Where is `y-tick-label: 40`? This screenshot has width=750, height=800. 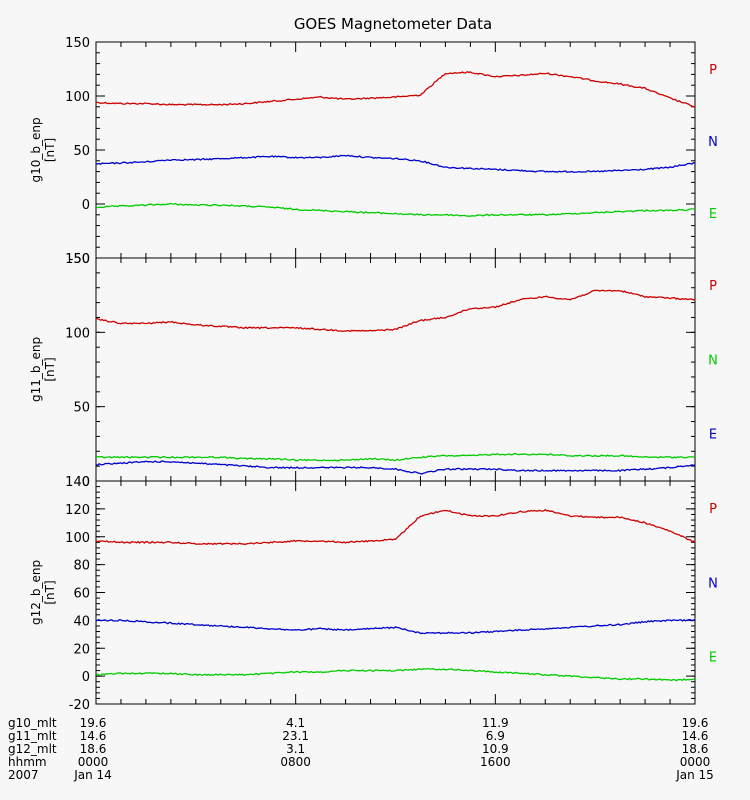 y-tick-label: 40 is located at coordinates (81, 621).